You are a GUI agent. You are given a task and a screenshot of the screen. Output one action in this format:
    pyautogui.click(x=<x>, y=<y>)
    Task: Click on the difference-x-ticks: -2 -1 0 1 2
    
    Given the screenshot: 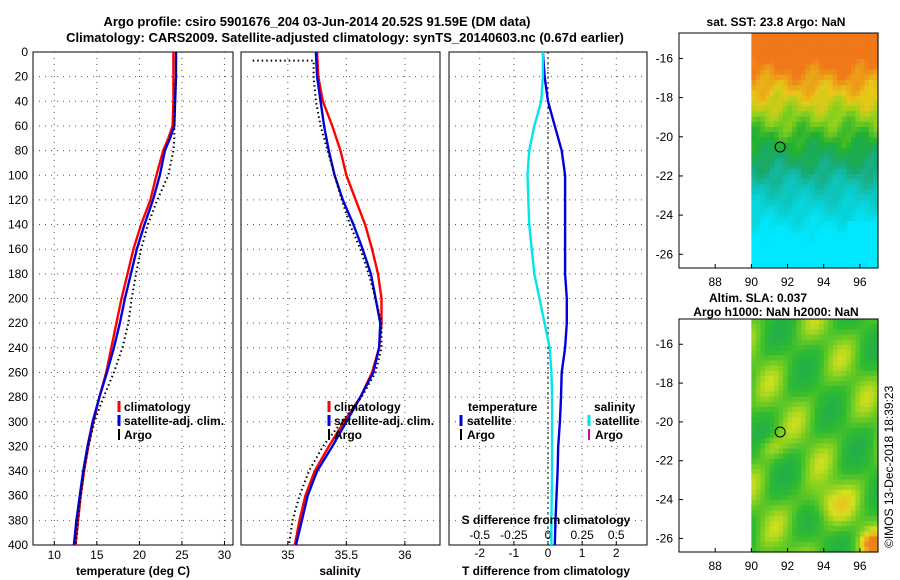 What is the action you would take?
    pyautogui.click(x=547, y=550)
    